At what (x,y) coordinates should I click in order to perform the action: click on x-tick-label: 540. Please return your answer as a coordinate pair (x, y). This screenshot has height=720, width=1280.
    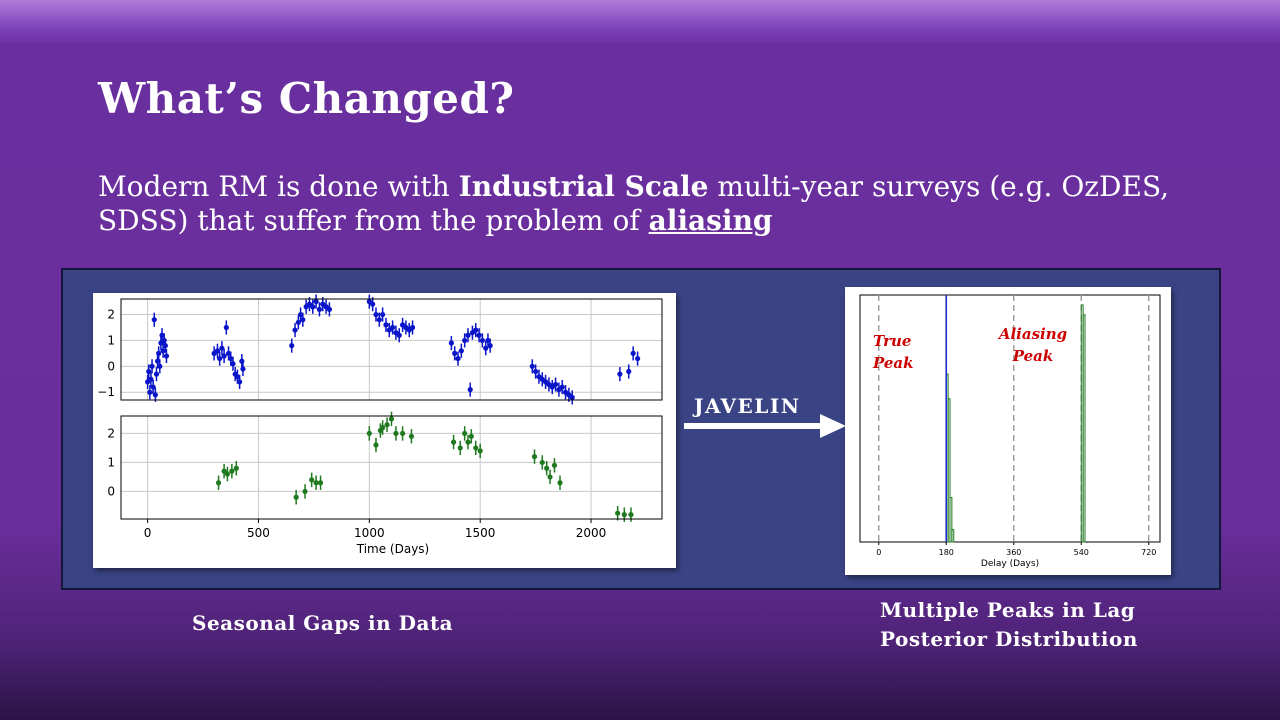
    Looking at the image, I should click on (1081, 552).